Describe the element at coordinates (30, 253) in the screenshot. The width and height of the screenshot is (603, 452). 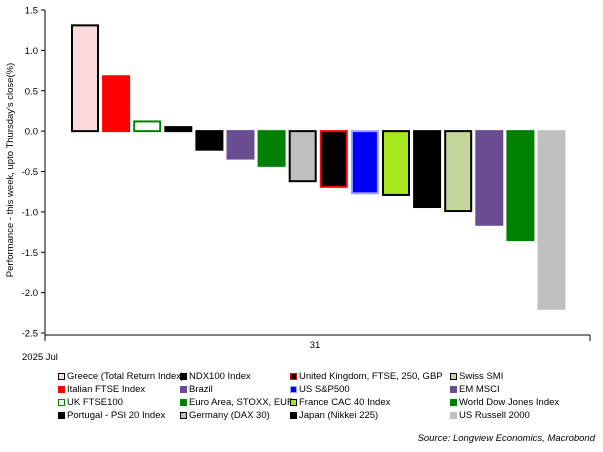
I see `y-tick-label: -1.5` at that location.